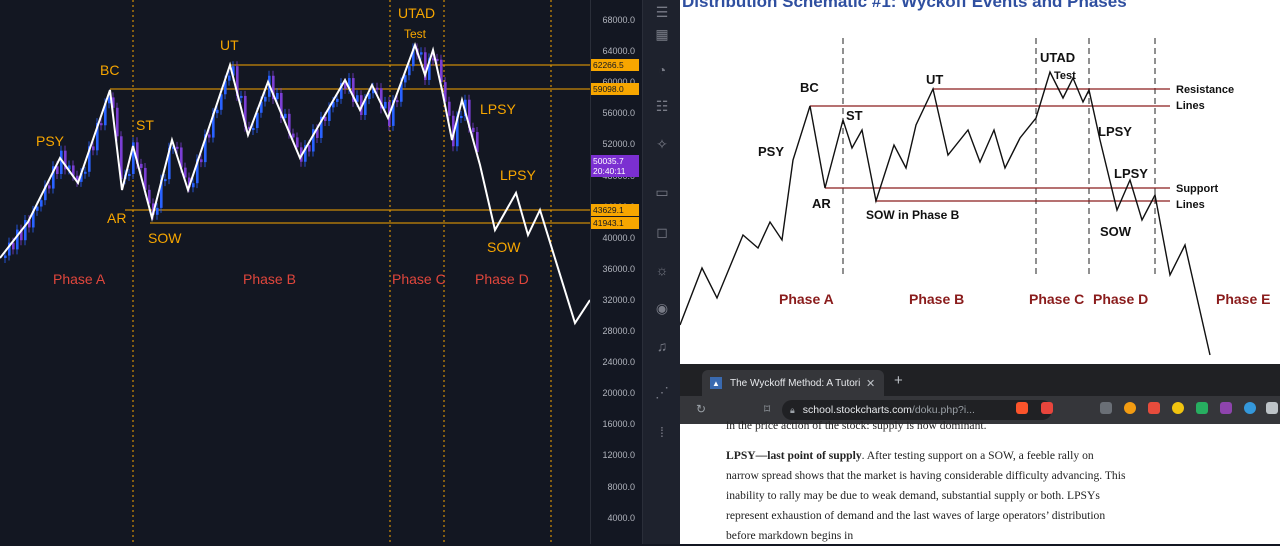  Describe the element at coordinates (615, 65) in the screenshot. I see `price-tag-resistance-high: 62266.5` at that location.